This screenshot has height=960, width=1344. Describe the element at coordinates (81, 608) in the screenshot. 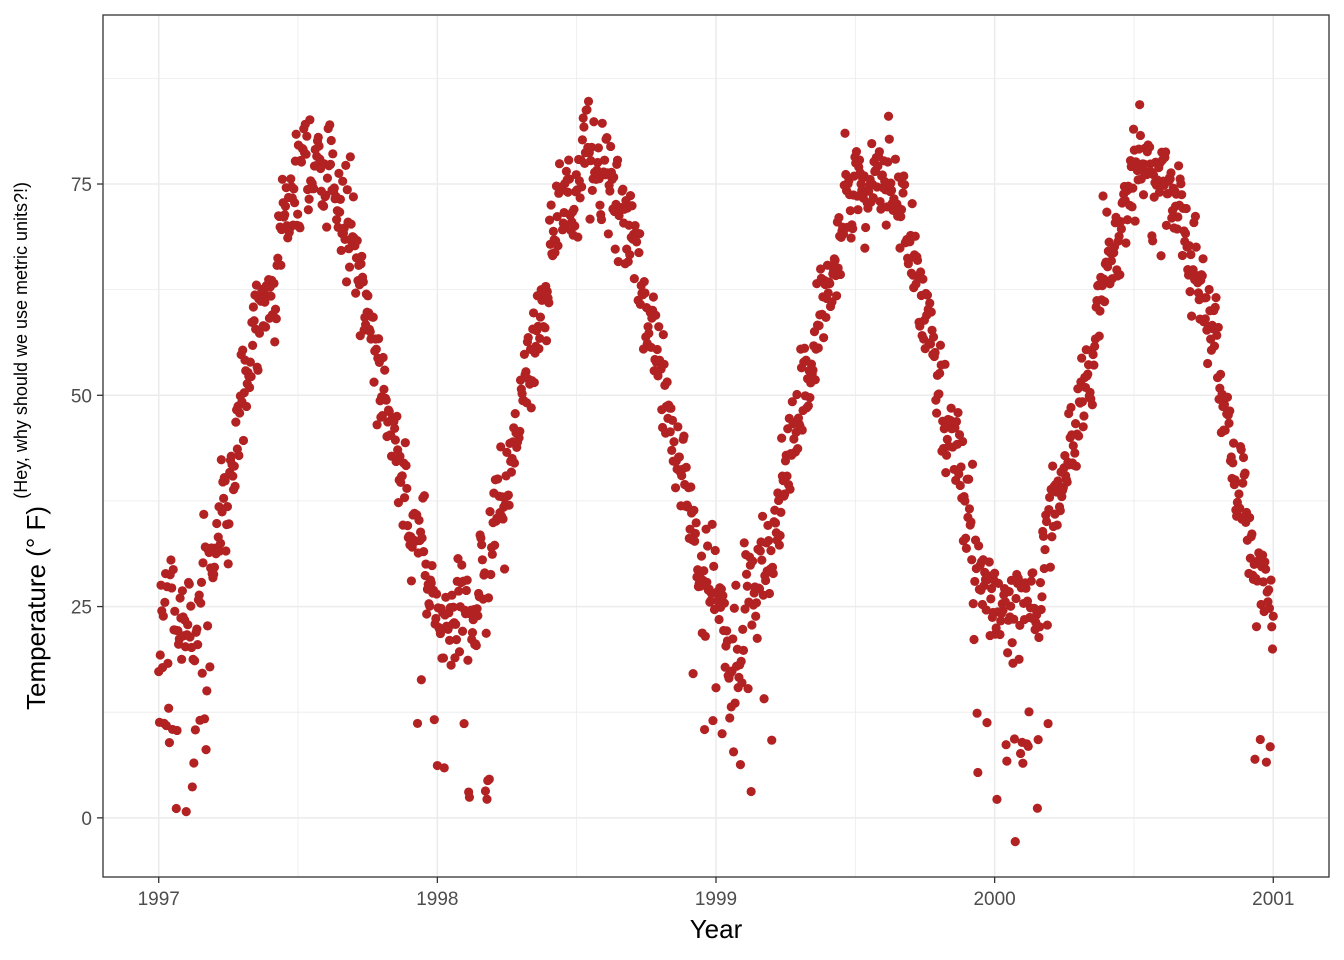

I see `y-tick-label: 25` at that location.